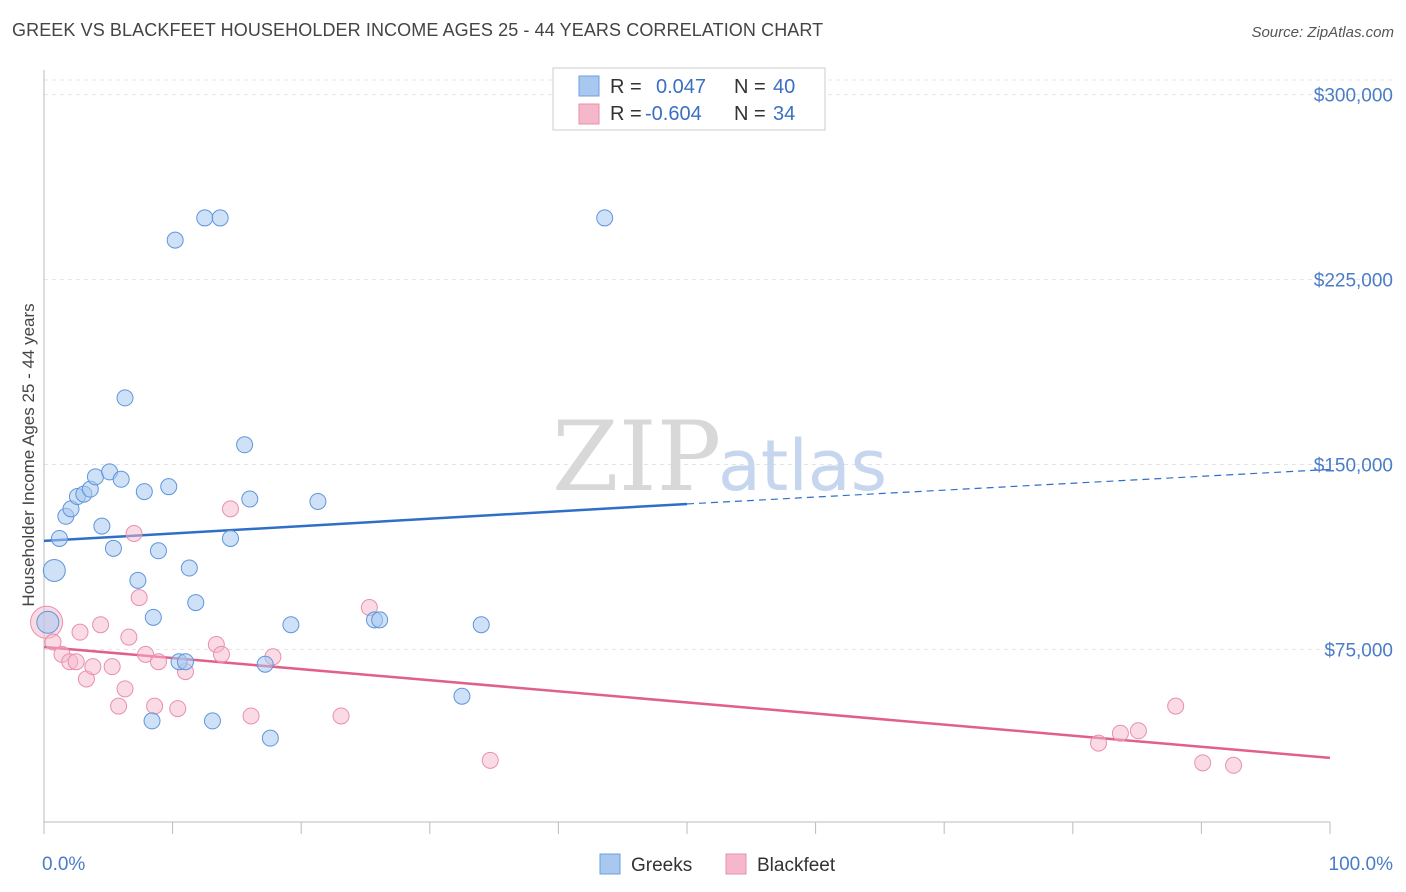 The image size is (1406, 892). What do you see at coordinates (1353, 96) in the screenshot?
I see `y-tick-label: $300,000` at bounding box center [1353, 96].